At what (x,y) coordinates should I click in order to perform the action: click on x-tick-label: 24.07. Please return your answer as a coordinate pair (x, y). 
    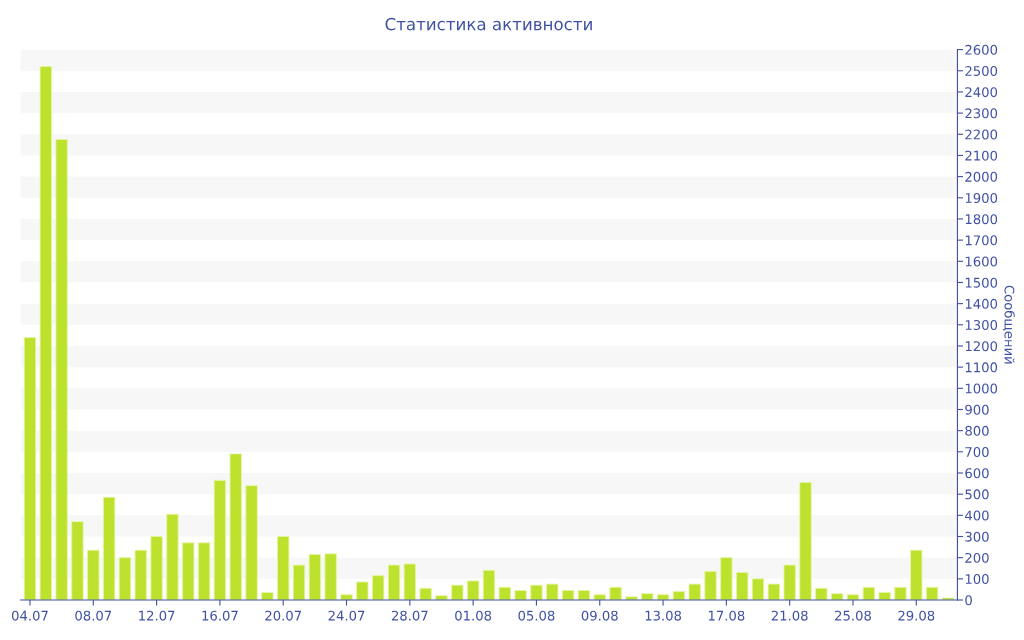
    Looking at the image, I should click on (346, 615).